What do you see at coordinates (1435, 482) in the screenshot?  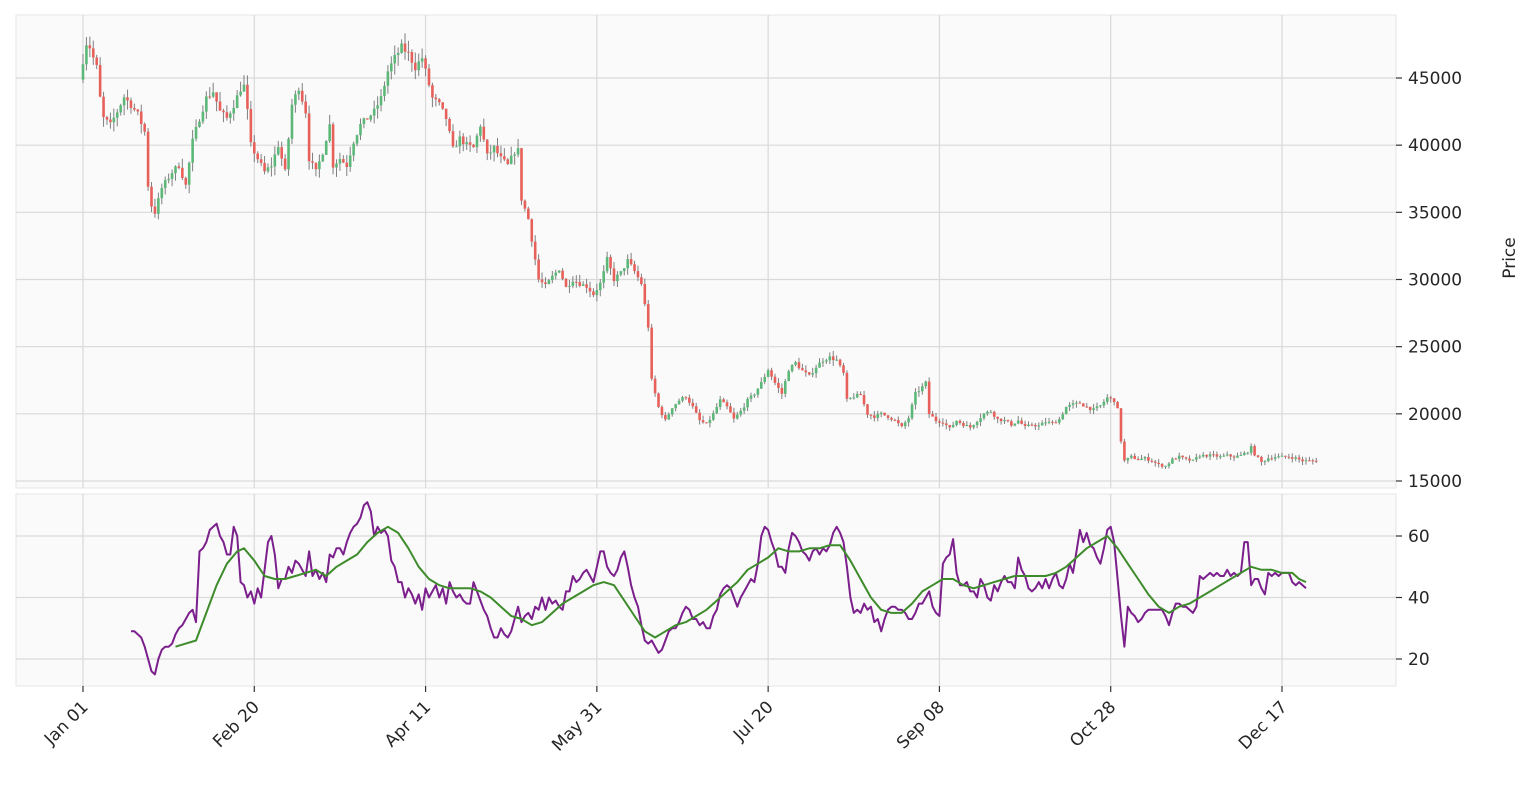 I see `price-tick-label: 15000` at bounding box center [1435, 482].